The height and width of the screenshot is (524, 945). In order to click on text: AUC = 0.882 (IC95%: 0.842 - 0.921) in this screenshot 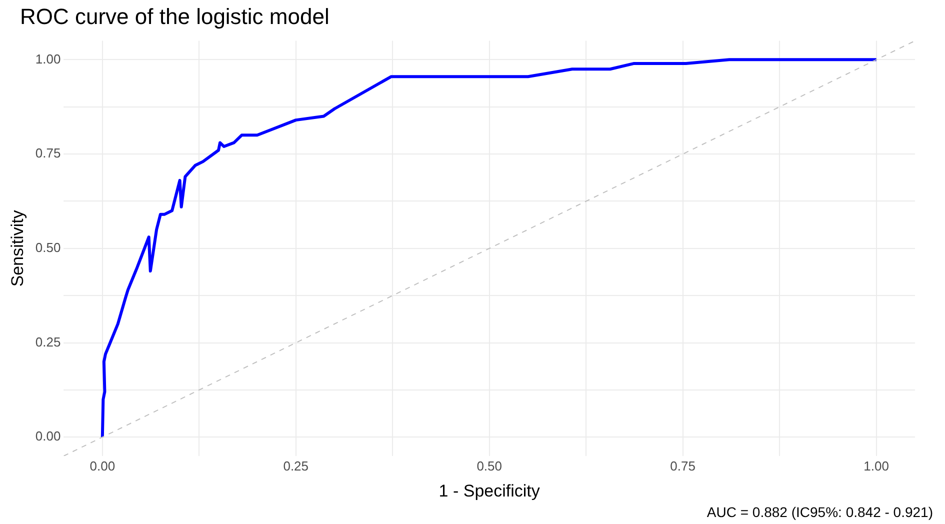, I will do `click(819, 512)`.